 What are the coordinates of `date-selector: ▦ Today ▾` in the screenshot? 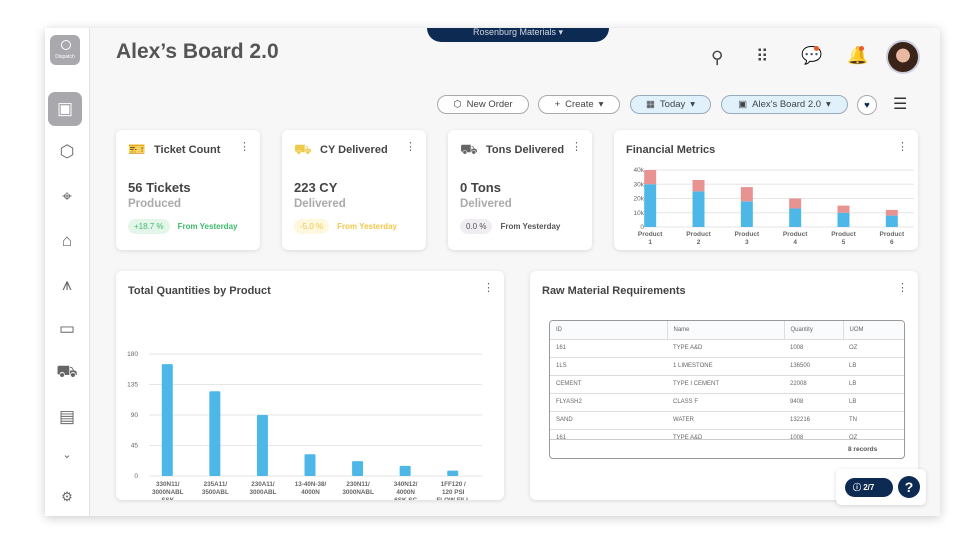 It's located at (670, 104).